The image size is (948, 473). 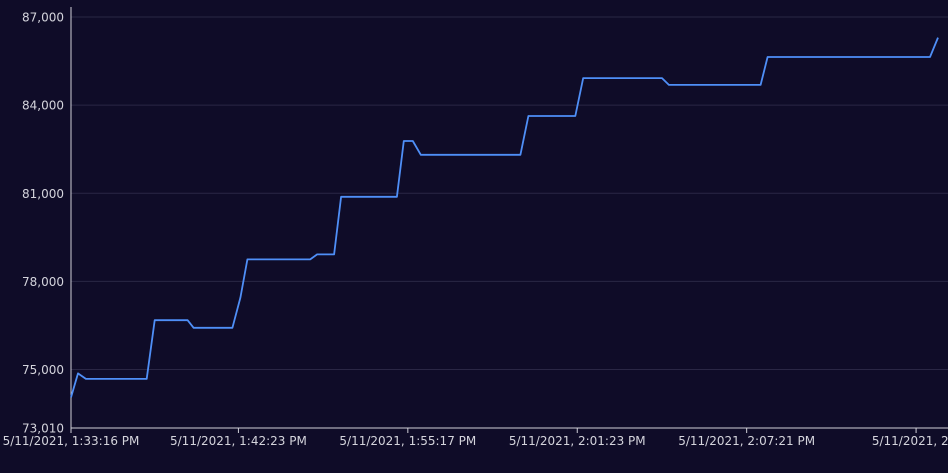 I want to click on x-tick-label: 5/11/2021, 1:55:17 PM, so click(x=407, y=441).